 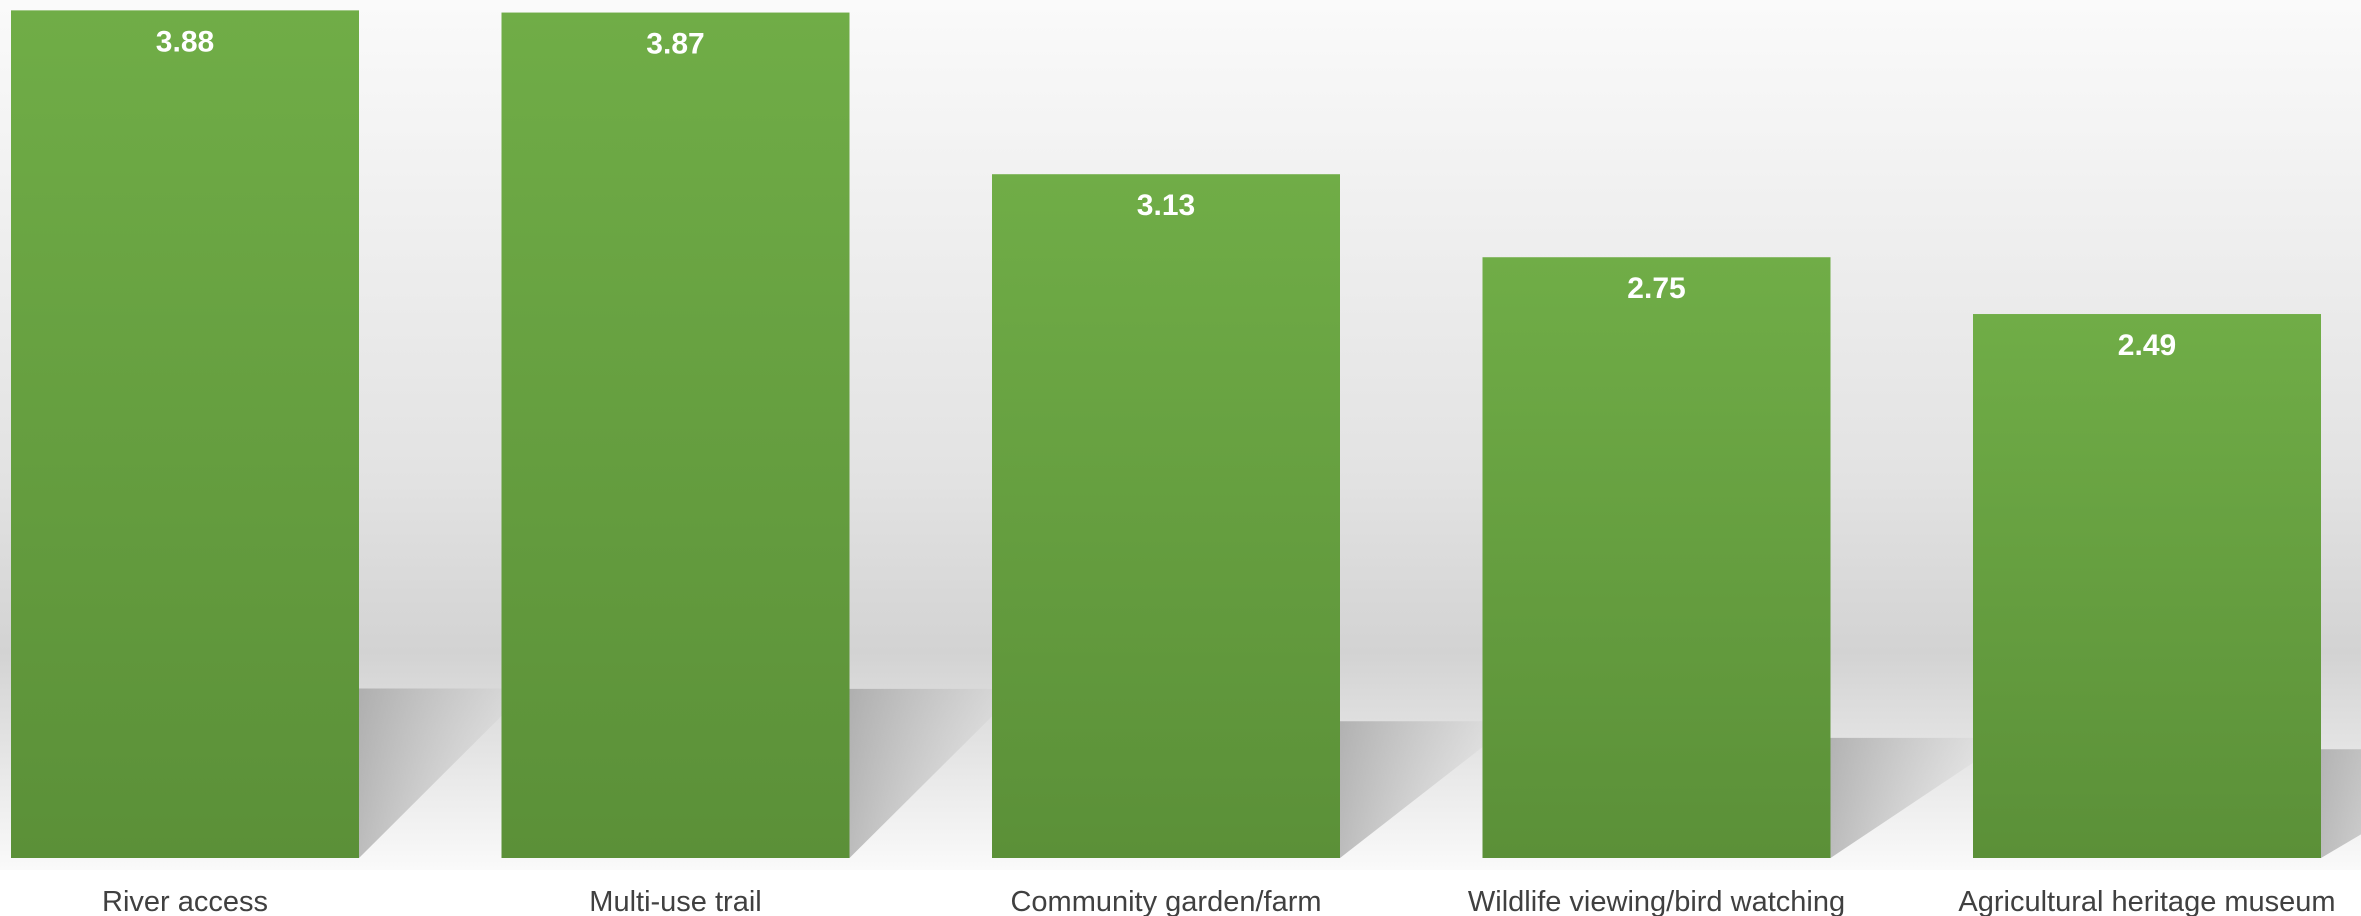 What do you see at coordinates (1656, 901) in the screenshot?
I see `category-label: Wildlife viewing/bird watching` at bounding box center [1656, 901].